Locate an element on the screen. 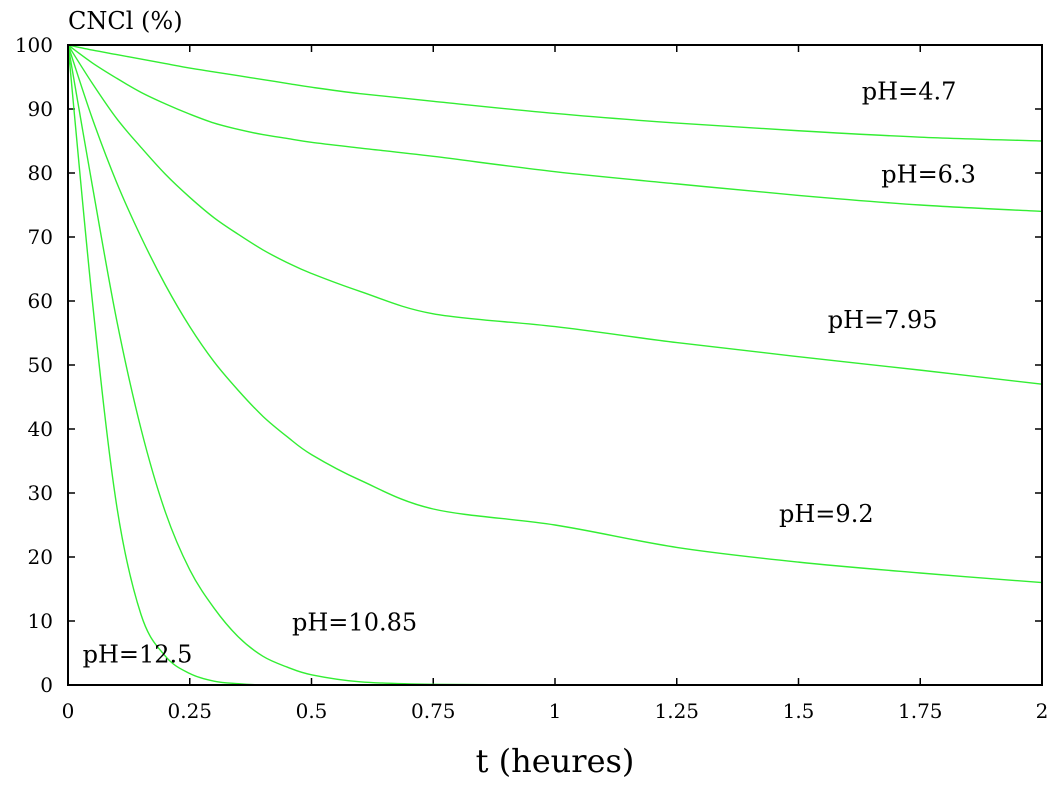 The image size is (1049, 787). x-tick-label: 0.75 is located at coordinates (433, 711).